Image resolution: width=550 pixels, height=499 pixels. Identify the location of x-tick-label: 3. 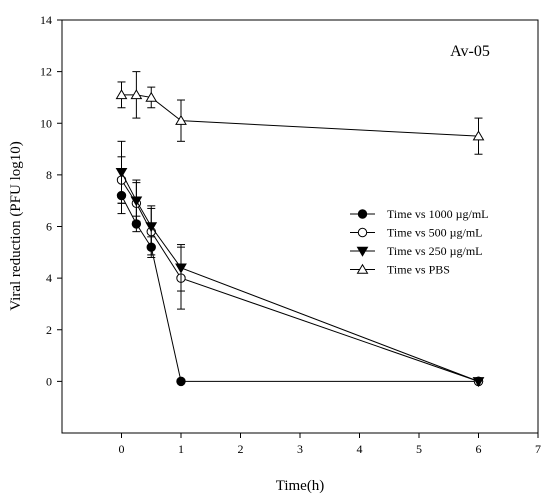
(300, 449).